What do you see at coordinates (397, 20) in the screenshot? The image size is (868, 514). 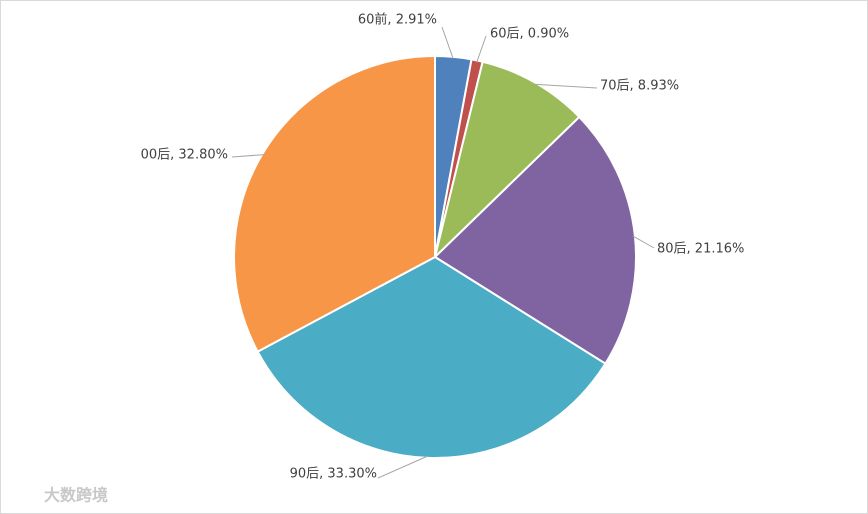 I see `data-label: 60前, 2.91%` at bounding box center [397, 20].